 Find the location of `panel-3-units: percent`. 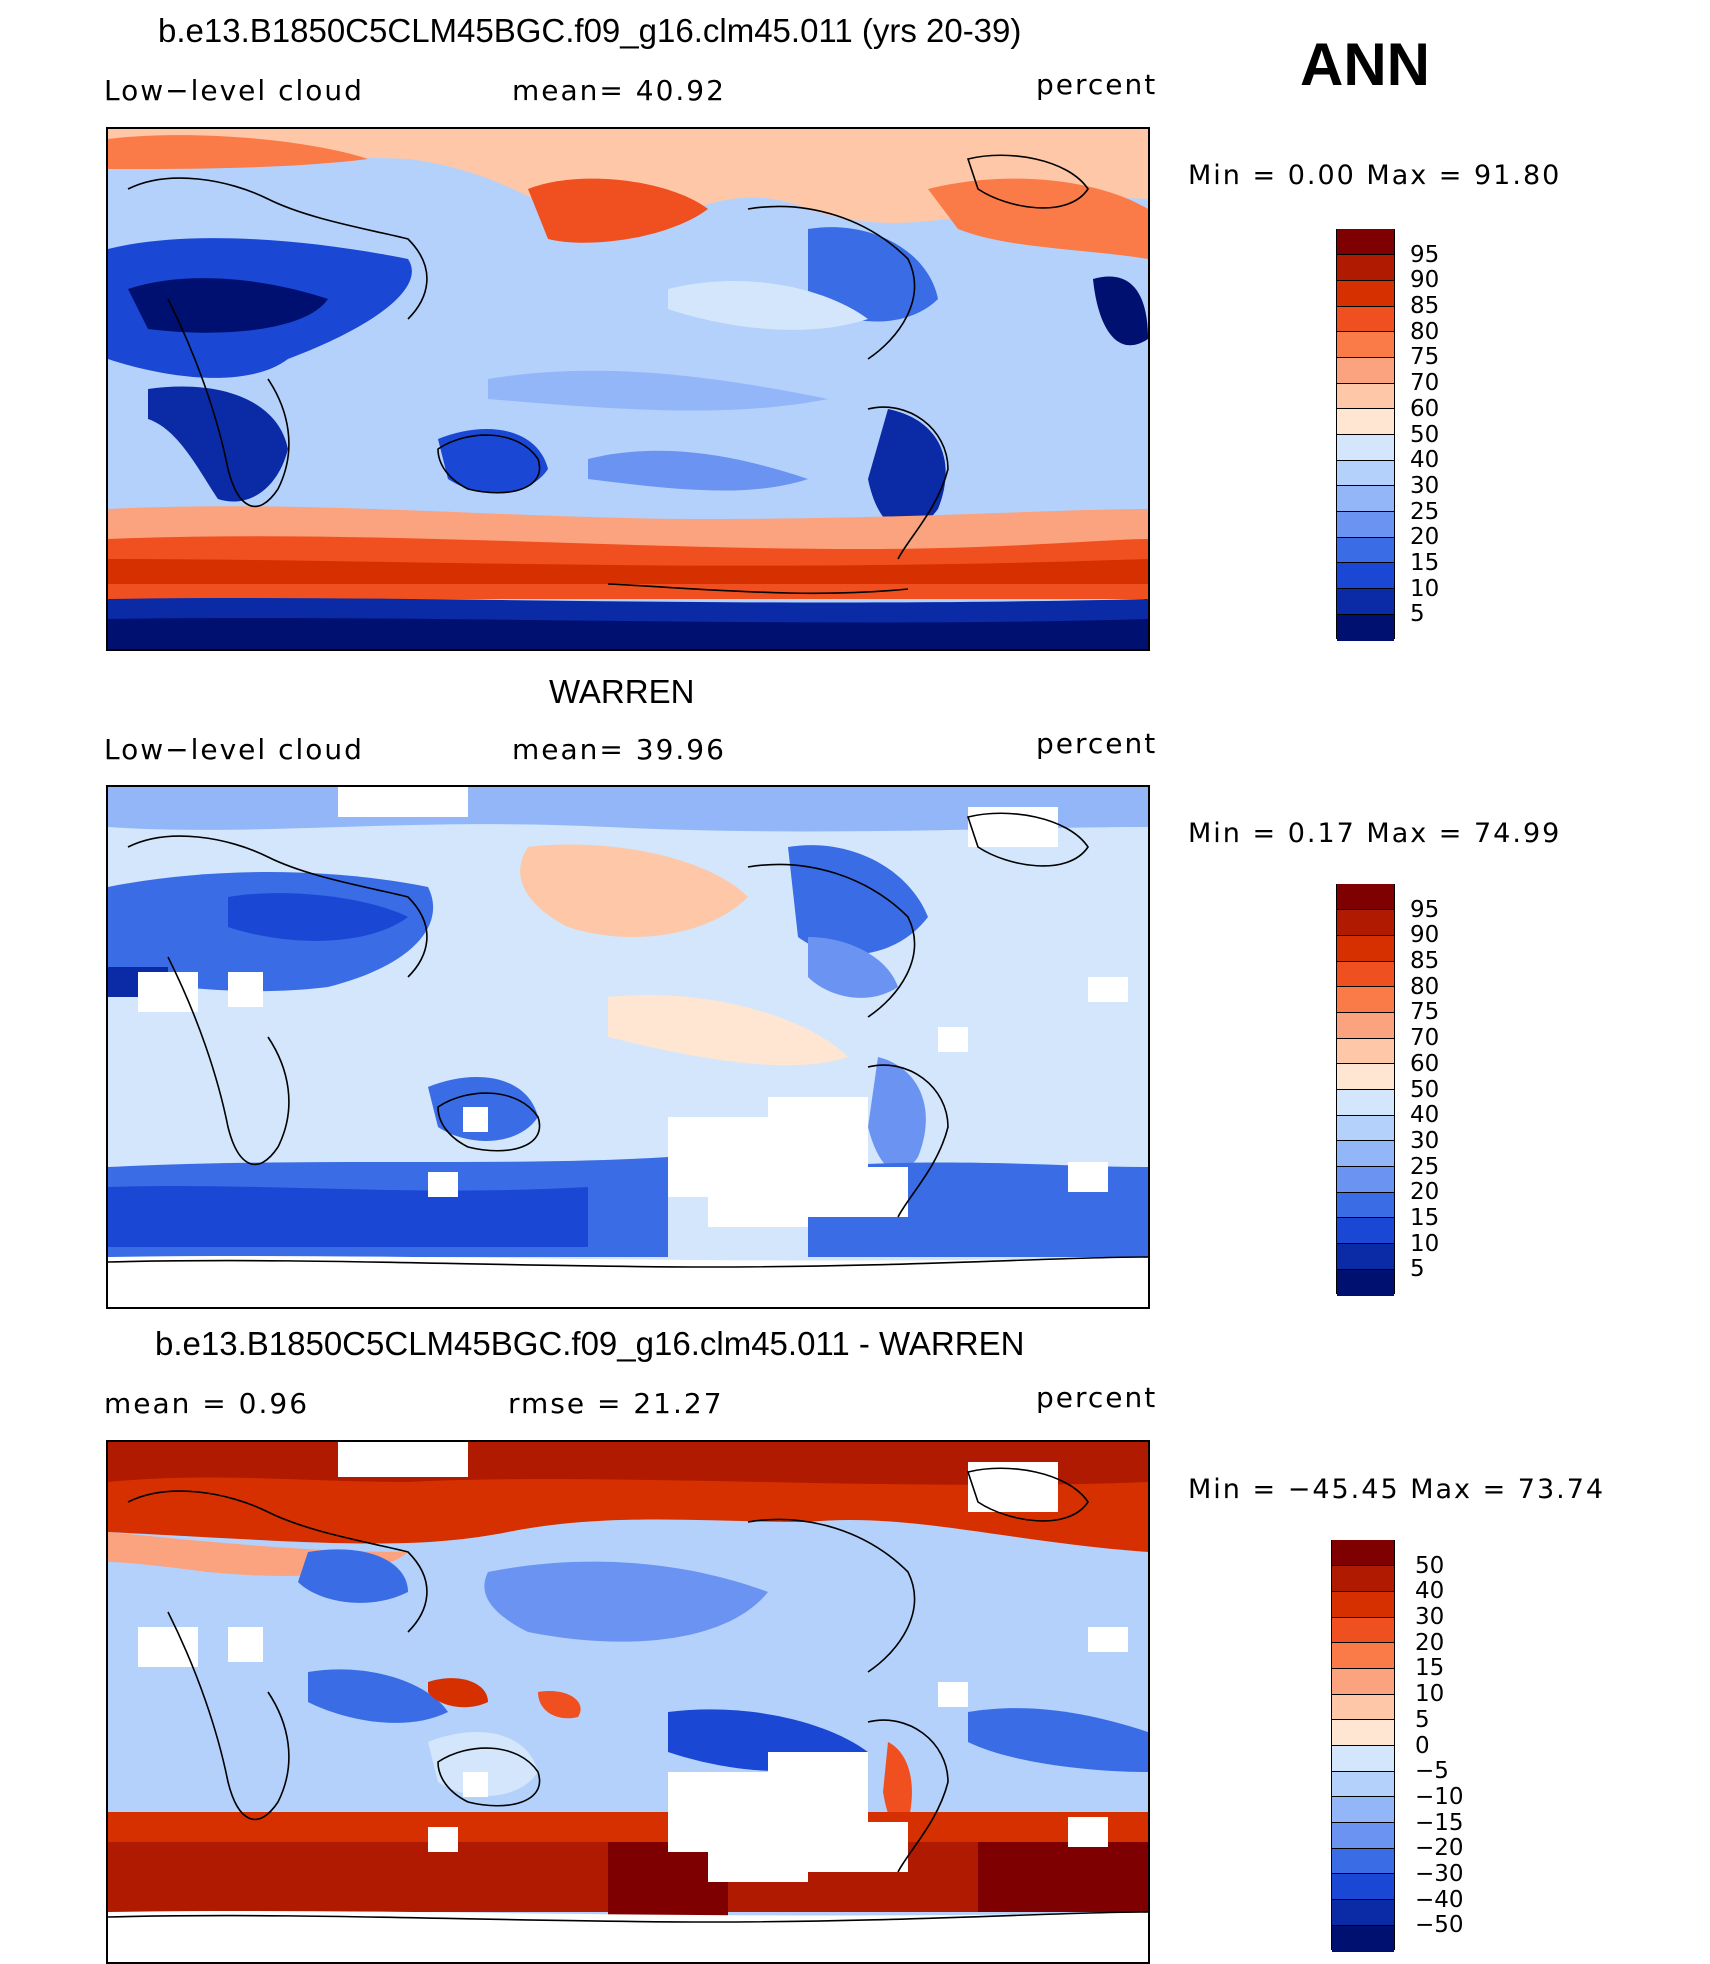

panel-3-units: percent is located at coordinates (1097, 1397).